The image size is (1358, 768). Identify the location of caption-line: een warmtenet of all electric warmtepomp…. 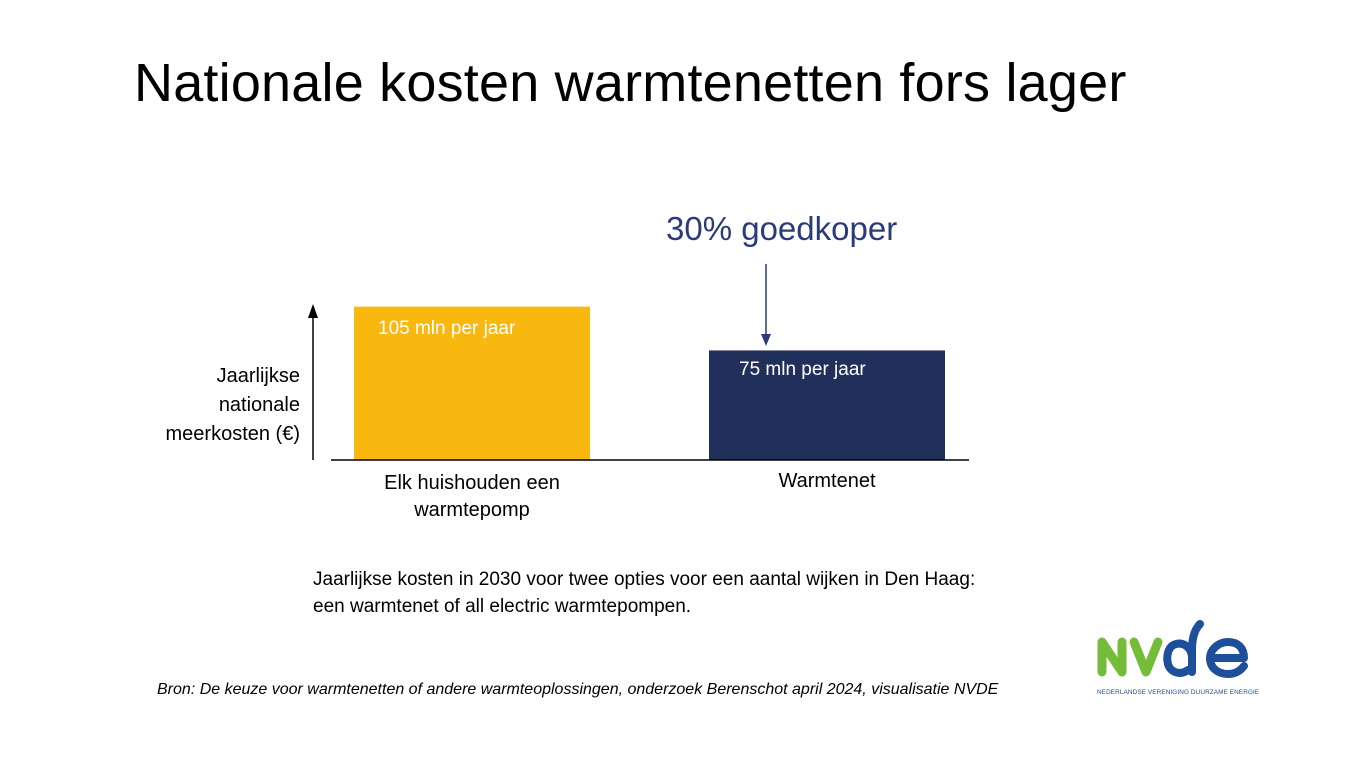
(502, 606).